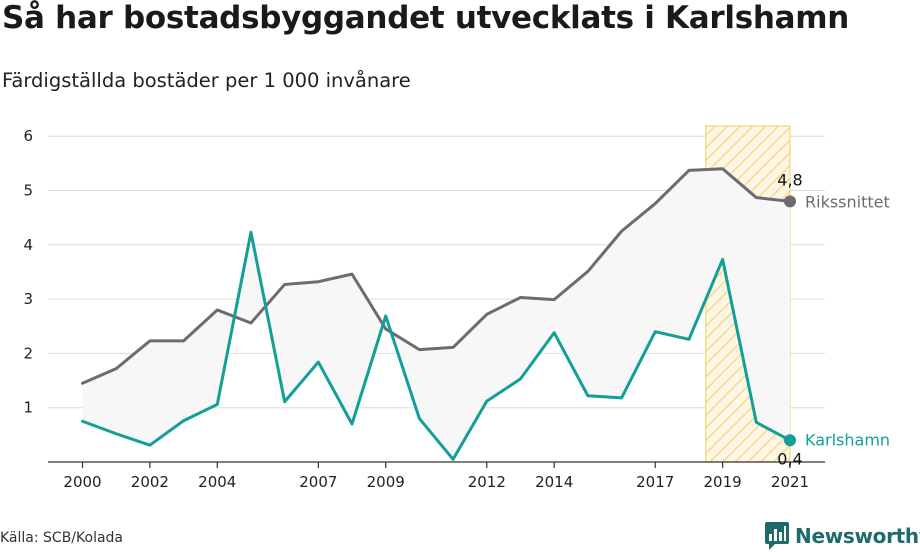 Image resolution: width=920 pixels, height=552 pixels. What do you see at coordinates (28, 136) in the screenshot?
I see `y-tick-label-6: 6` at bounding box center [28, 136].